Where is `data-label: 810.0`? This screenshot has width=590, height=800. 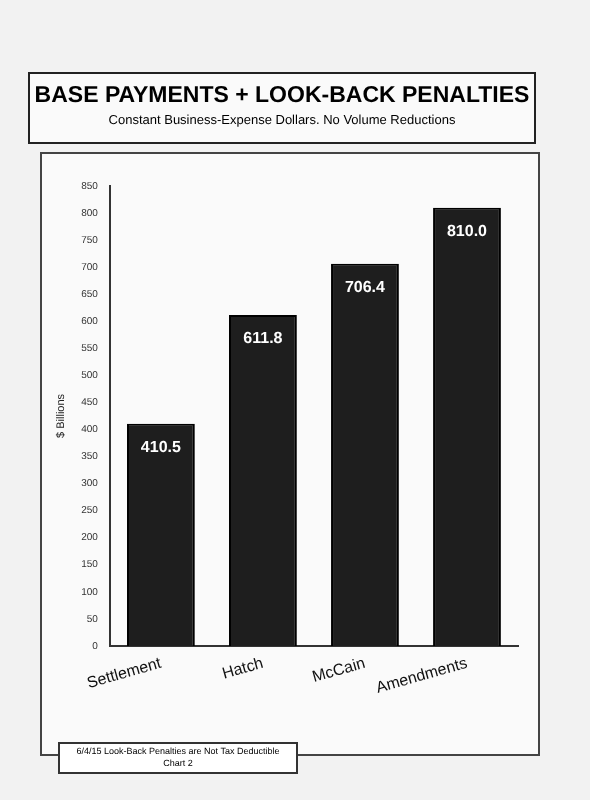
data-label: 810.0 is located at coordinates (467, 231).